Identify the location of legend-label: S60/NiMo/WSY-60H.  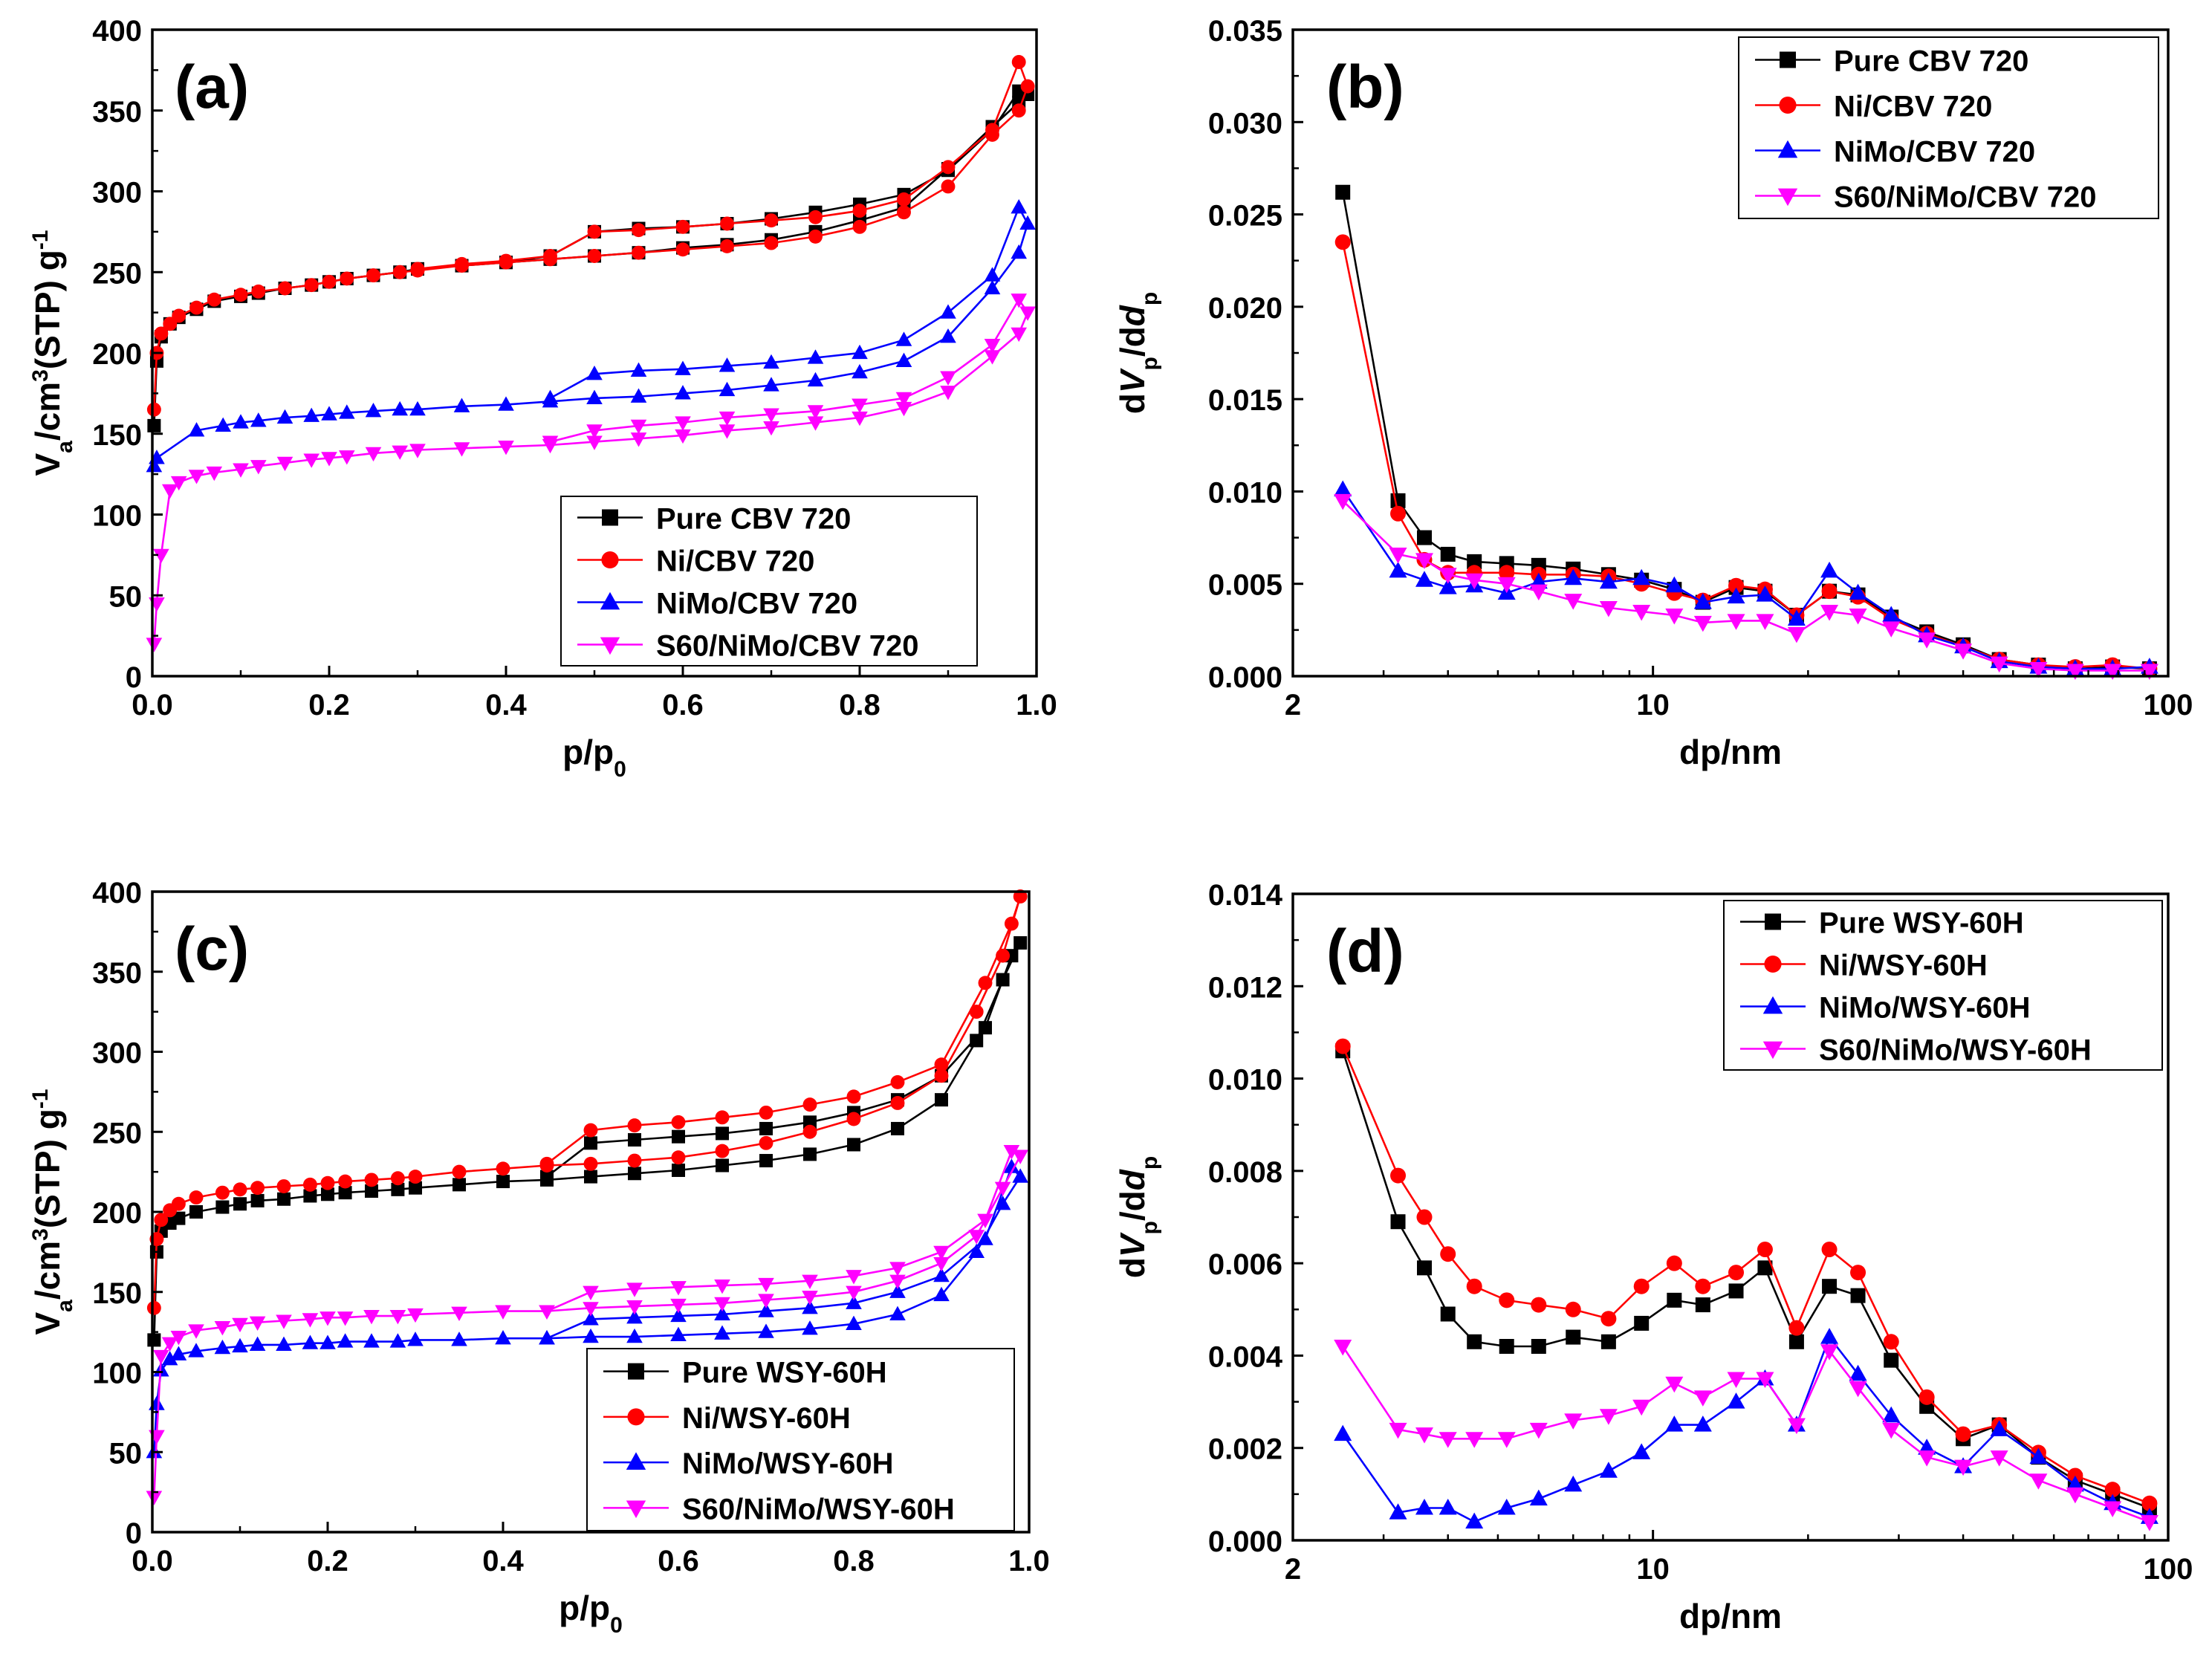
(1955, 1051).